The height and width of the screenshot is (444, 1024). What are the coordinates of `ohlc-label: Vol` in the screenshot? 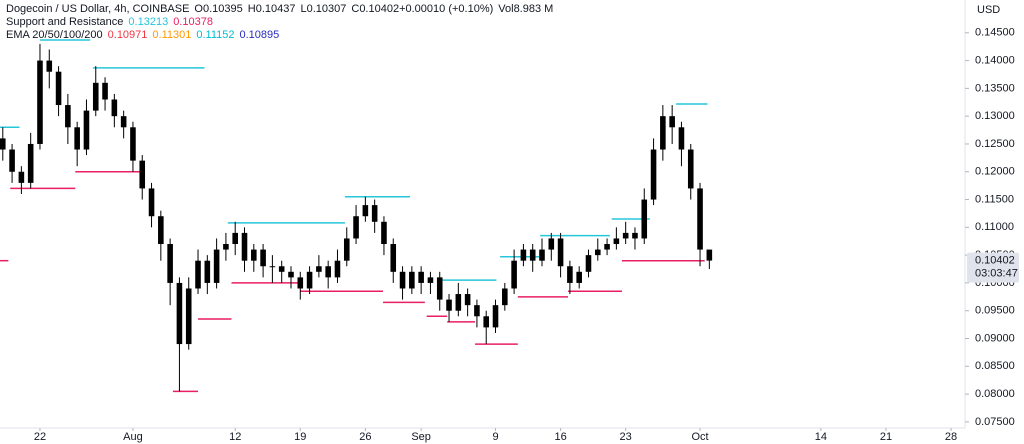 It's located at (505, 9).